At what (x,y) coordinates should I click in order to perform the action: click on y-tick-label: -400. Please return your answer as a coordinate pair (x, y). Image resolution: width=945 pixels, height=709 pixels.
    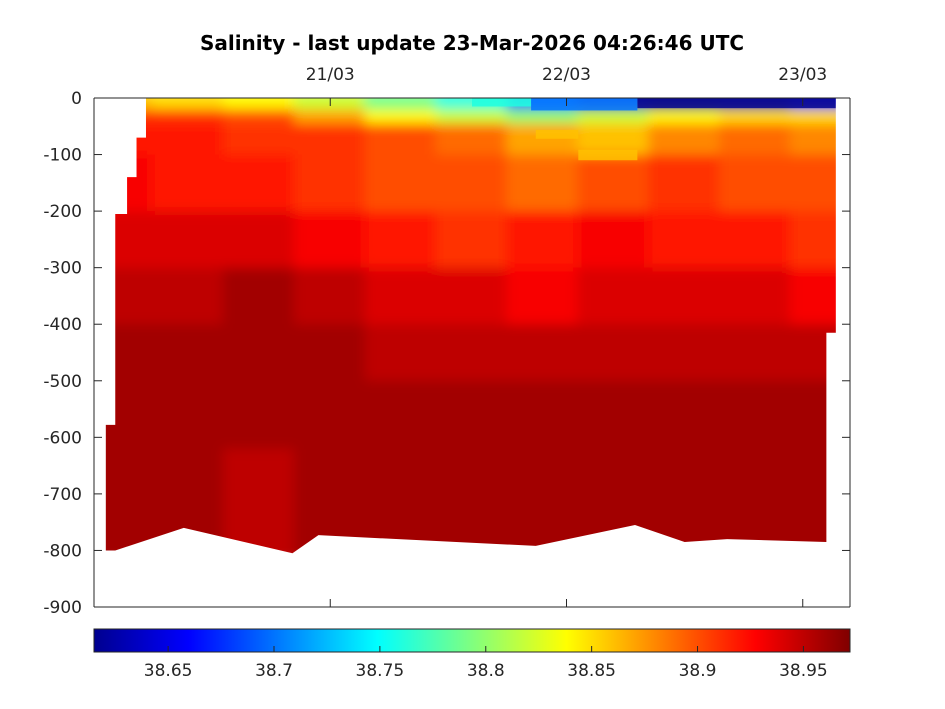
    Looking at the image, I should click on (62, 325).